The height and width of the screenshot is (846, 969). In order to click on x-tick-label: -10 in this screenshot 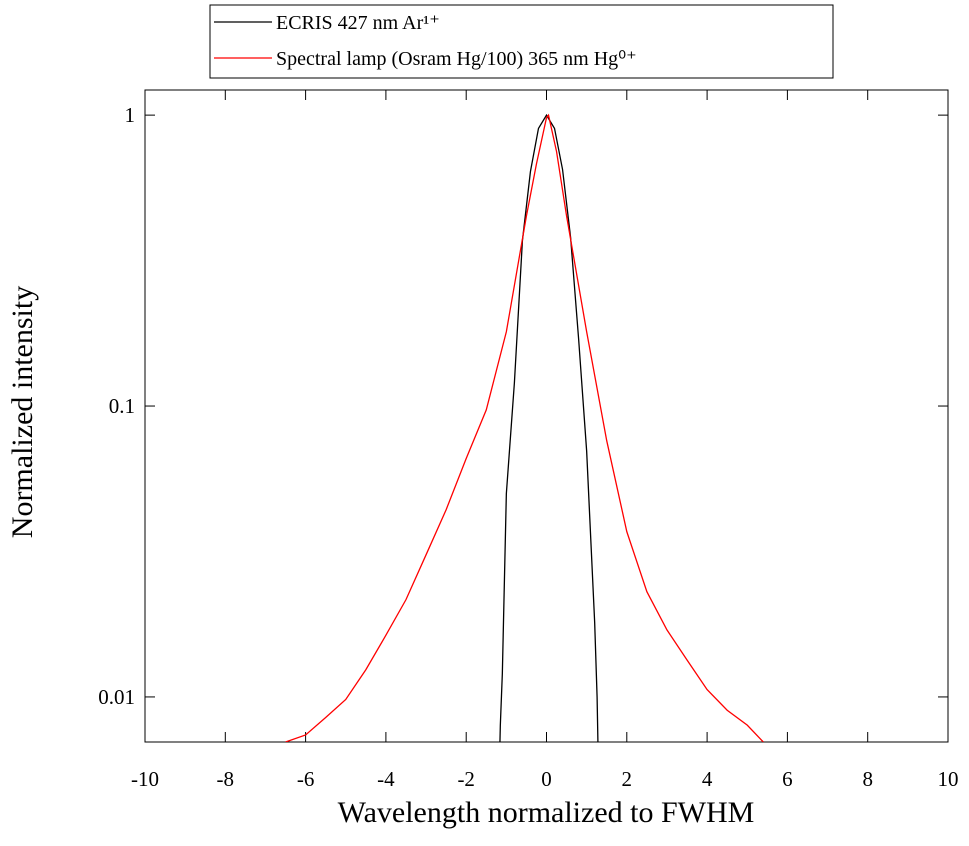, I will do `click(145, 779)`.